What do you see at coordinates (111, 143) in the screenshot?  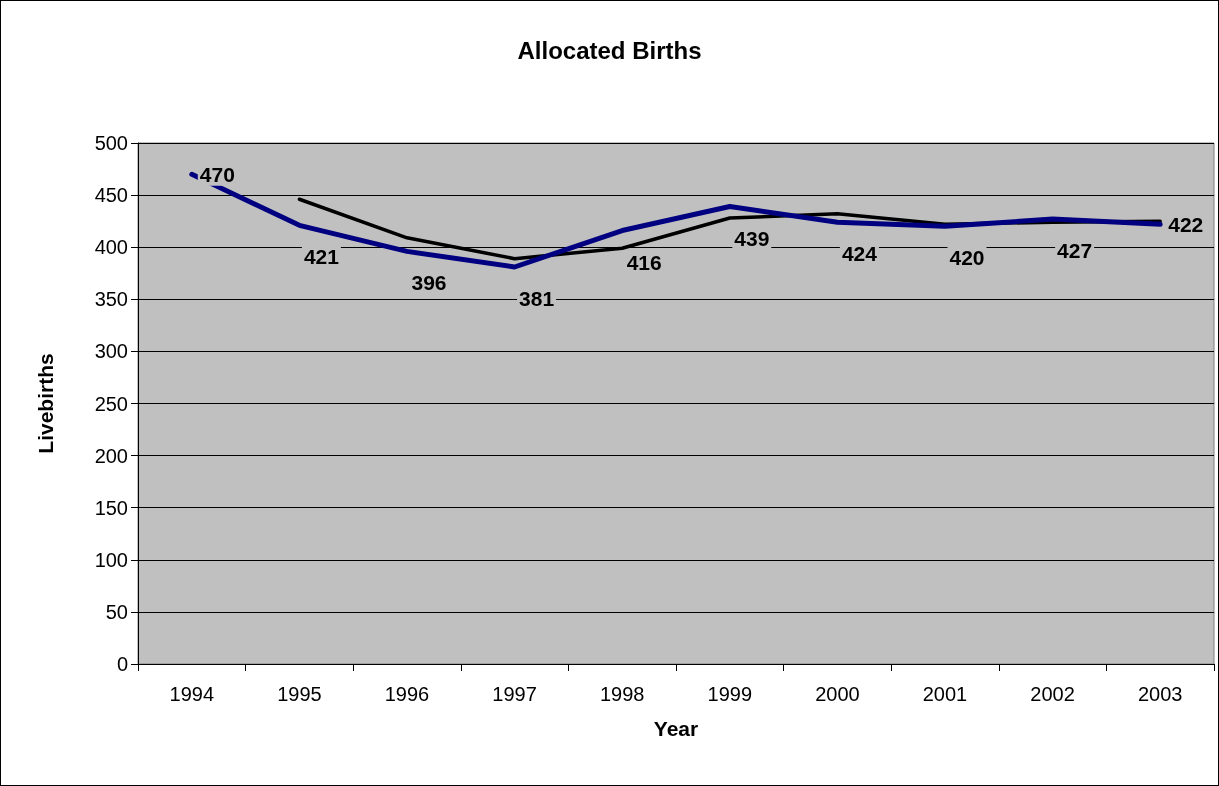 I see `y-tick-label: 500` at bounding box center [111, 143].